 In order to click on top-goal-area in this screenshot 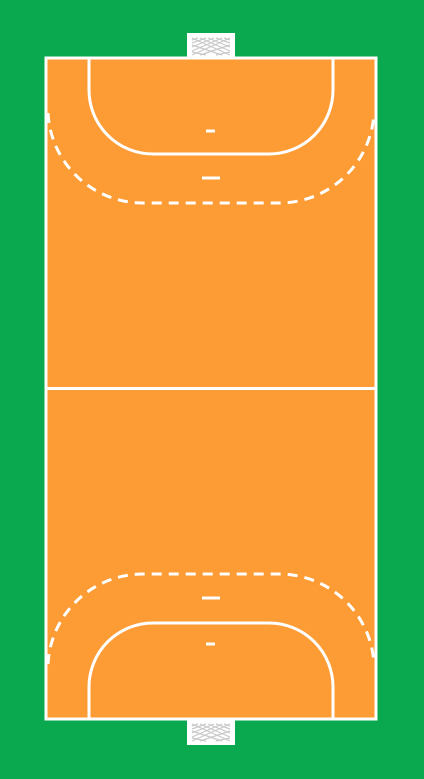, I will do `click(211, 107)`.